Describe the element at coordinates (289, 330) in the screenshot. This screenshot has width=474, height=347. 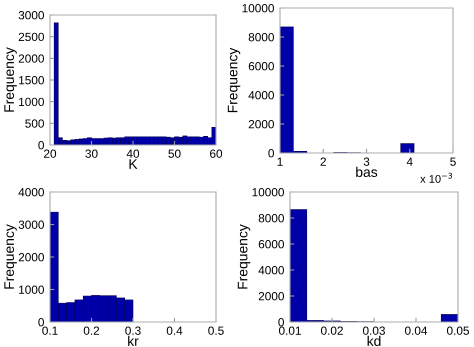
I see `x-tick-label: 0.01` at that location.